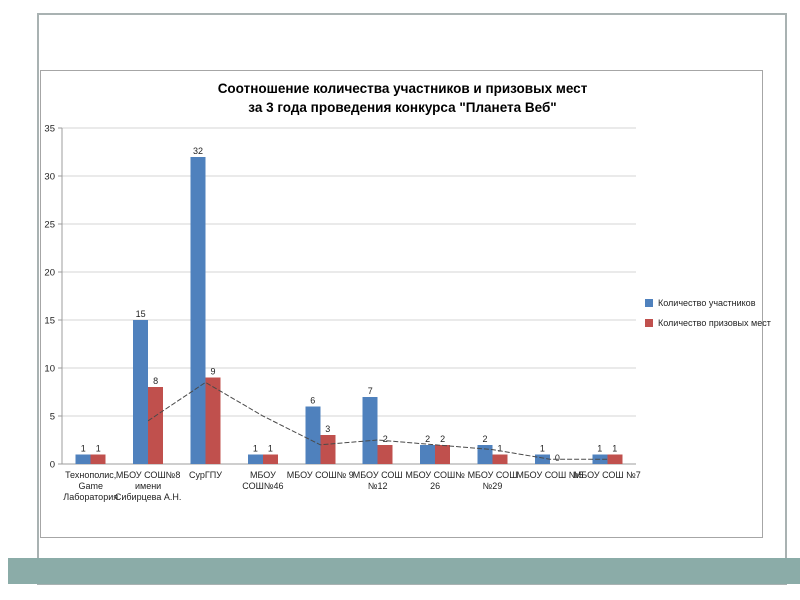  I want to click on y-tick-label: 25, so click(49, 225).